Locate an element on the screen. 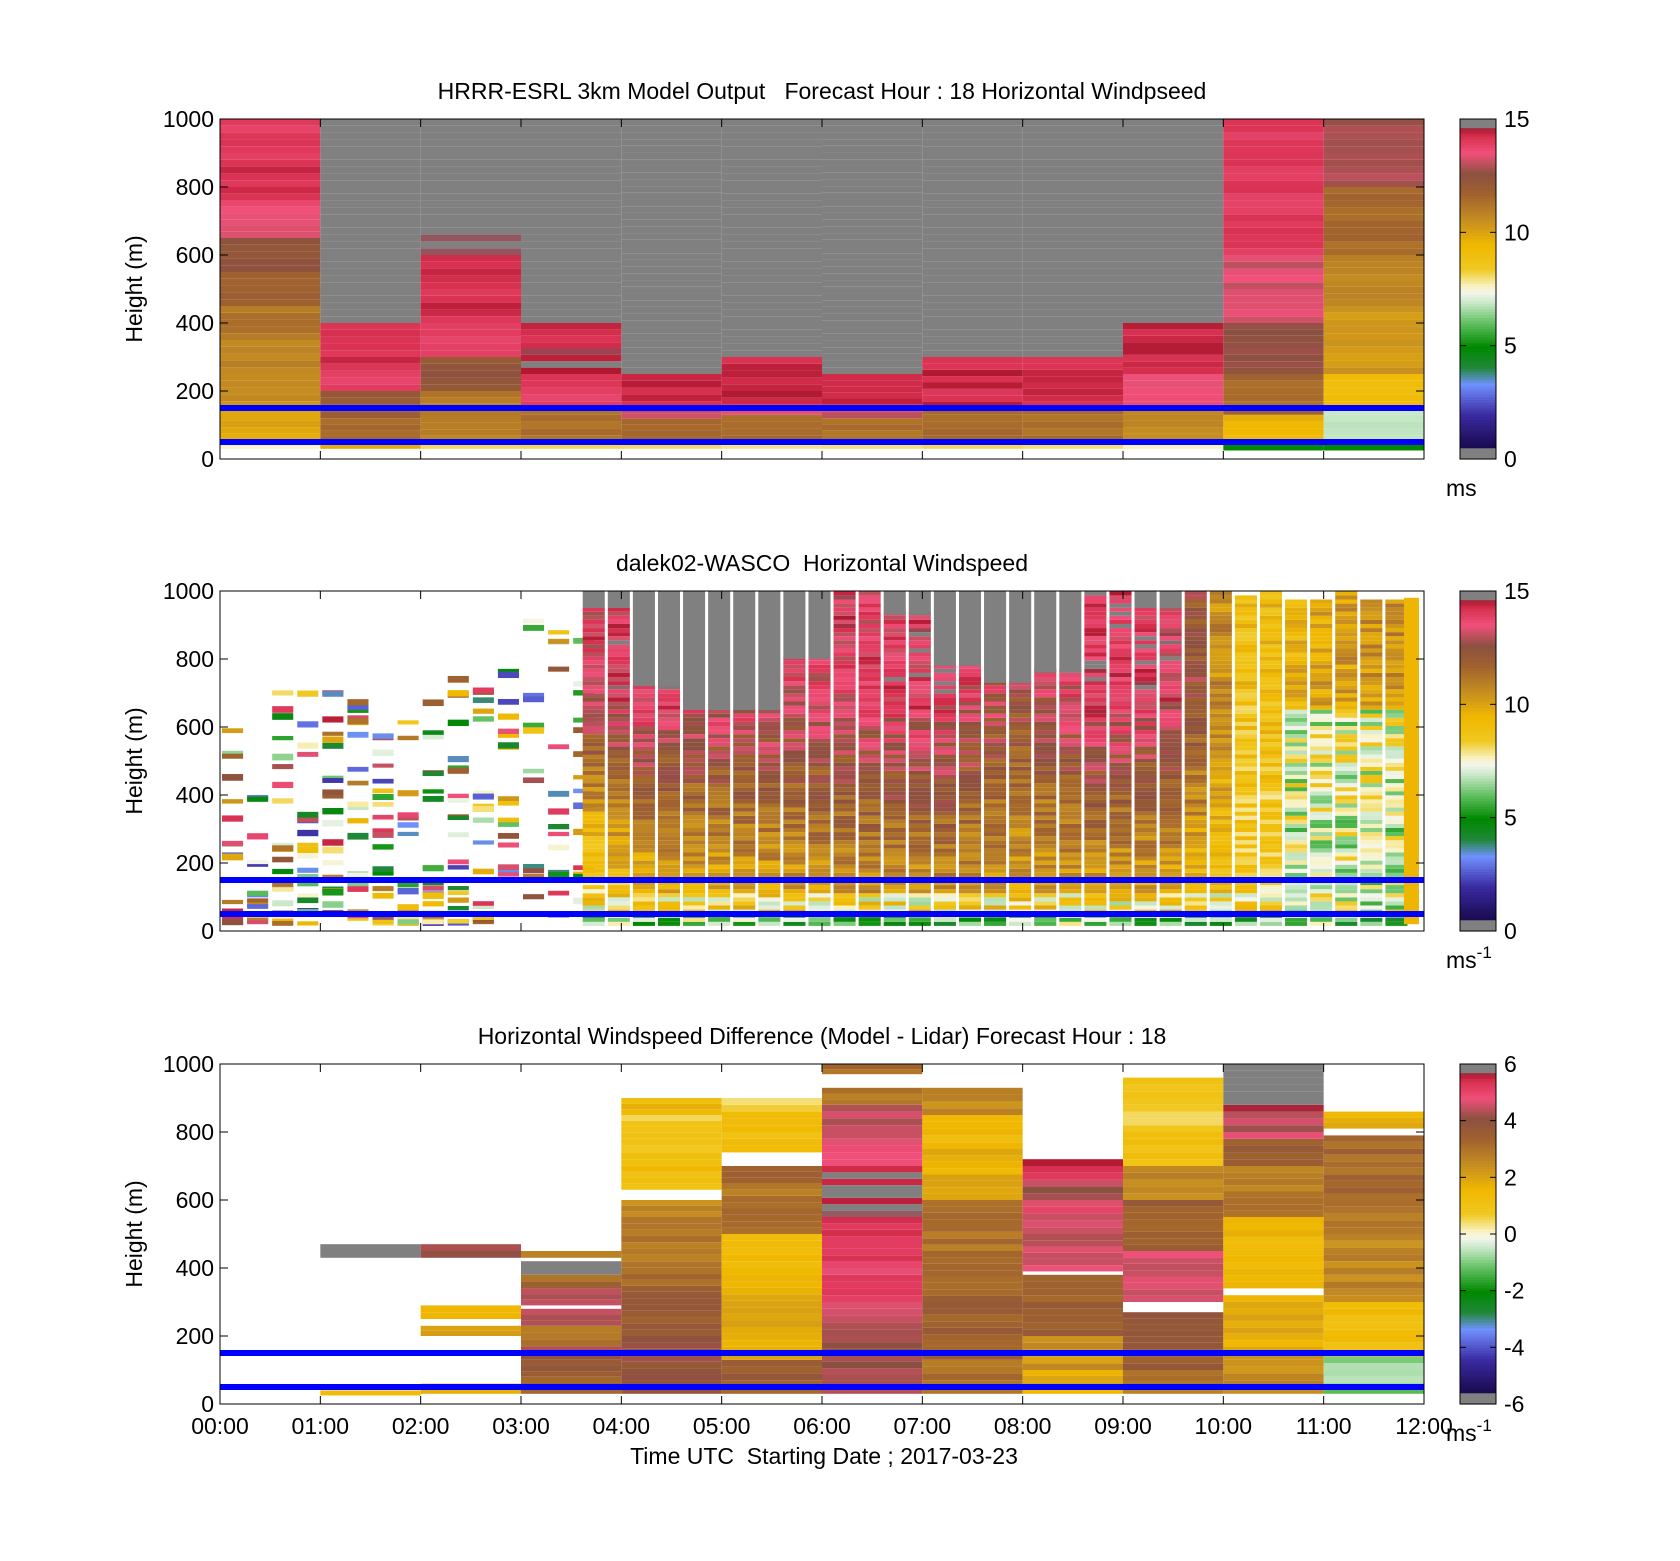  y-tick-label: 400 is located at coordinates (195, 1268).